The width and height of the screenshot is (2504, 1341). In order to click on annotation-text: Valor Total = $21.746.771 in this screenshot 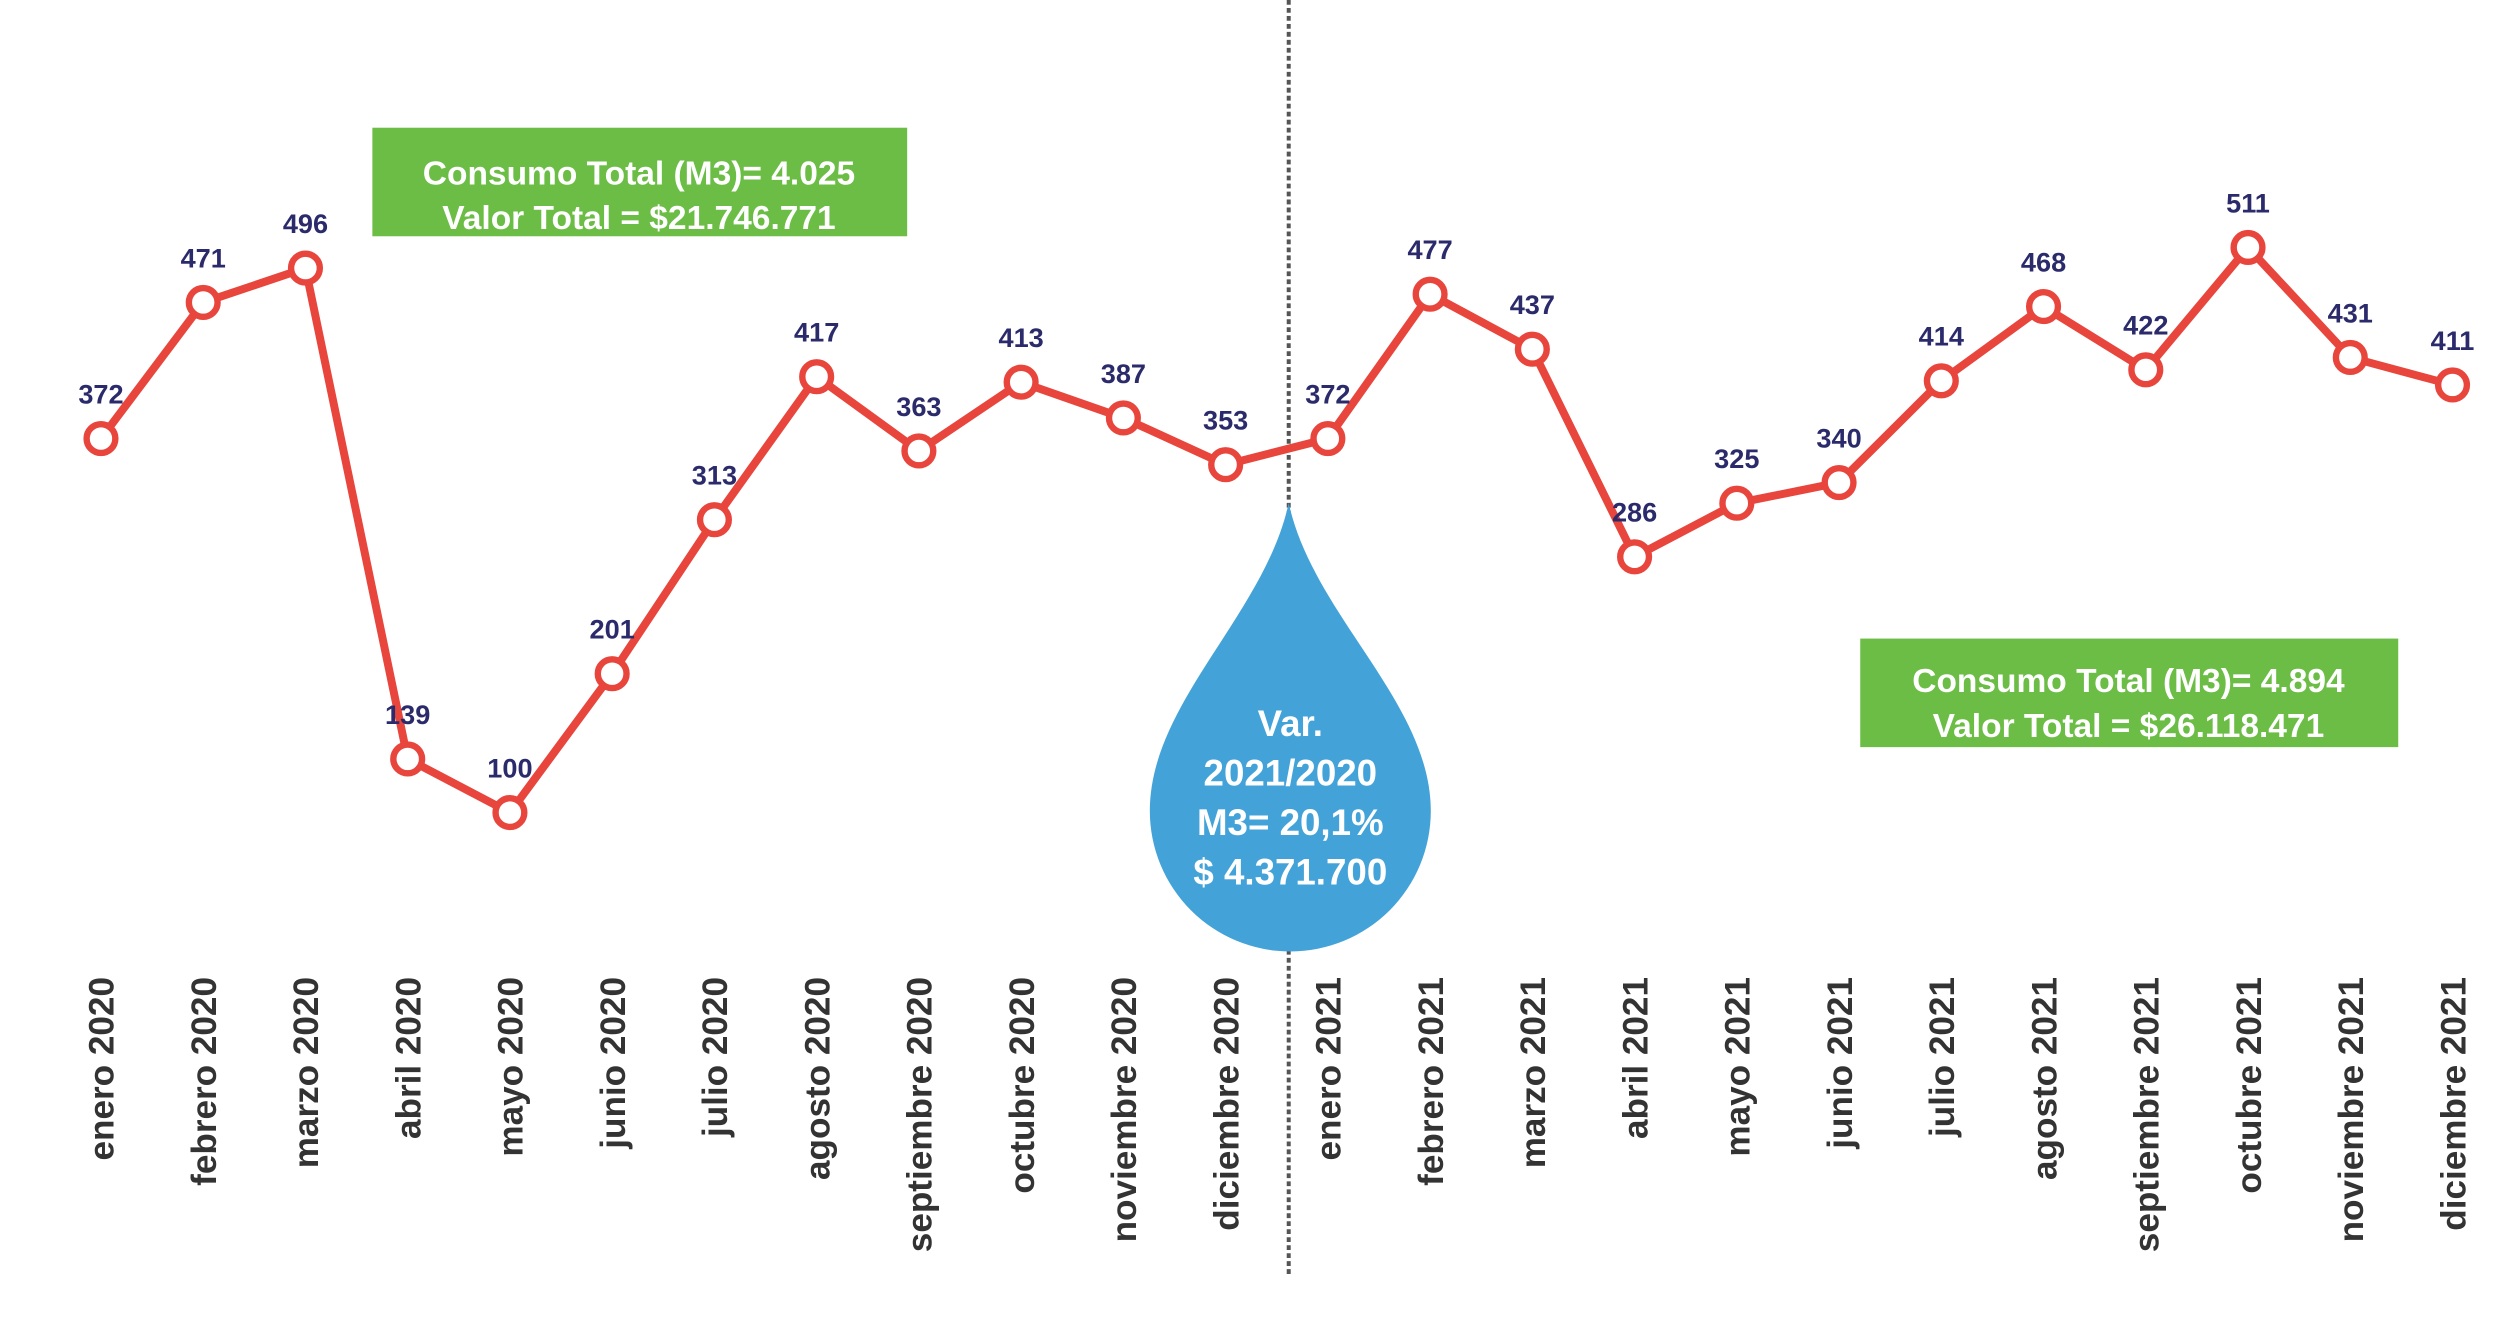, I will do `click(638, 218)`.